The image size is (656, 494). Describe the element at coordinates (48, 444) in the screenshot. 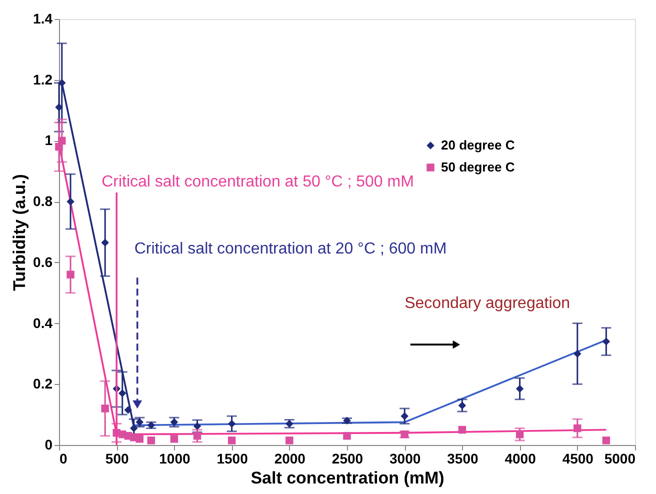

I see `y-tick-label: 0` at that location.